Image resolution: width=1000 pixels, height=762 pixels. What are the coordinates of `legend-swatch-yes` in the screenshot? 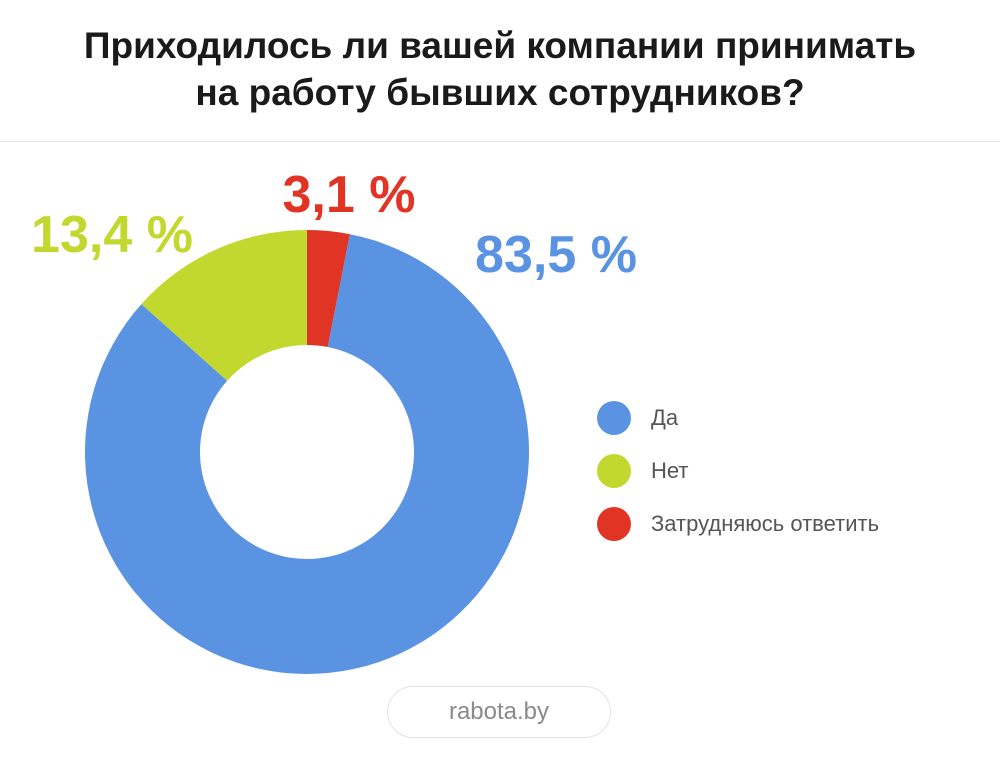 It's located at (614, 418).